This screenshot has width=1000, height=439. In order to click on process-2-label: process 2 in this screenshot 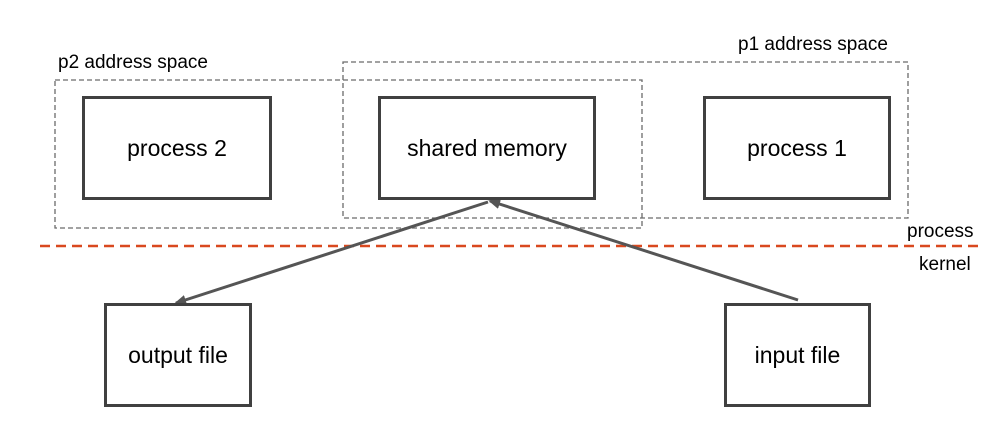, I will do `click(177, 148)`.